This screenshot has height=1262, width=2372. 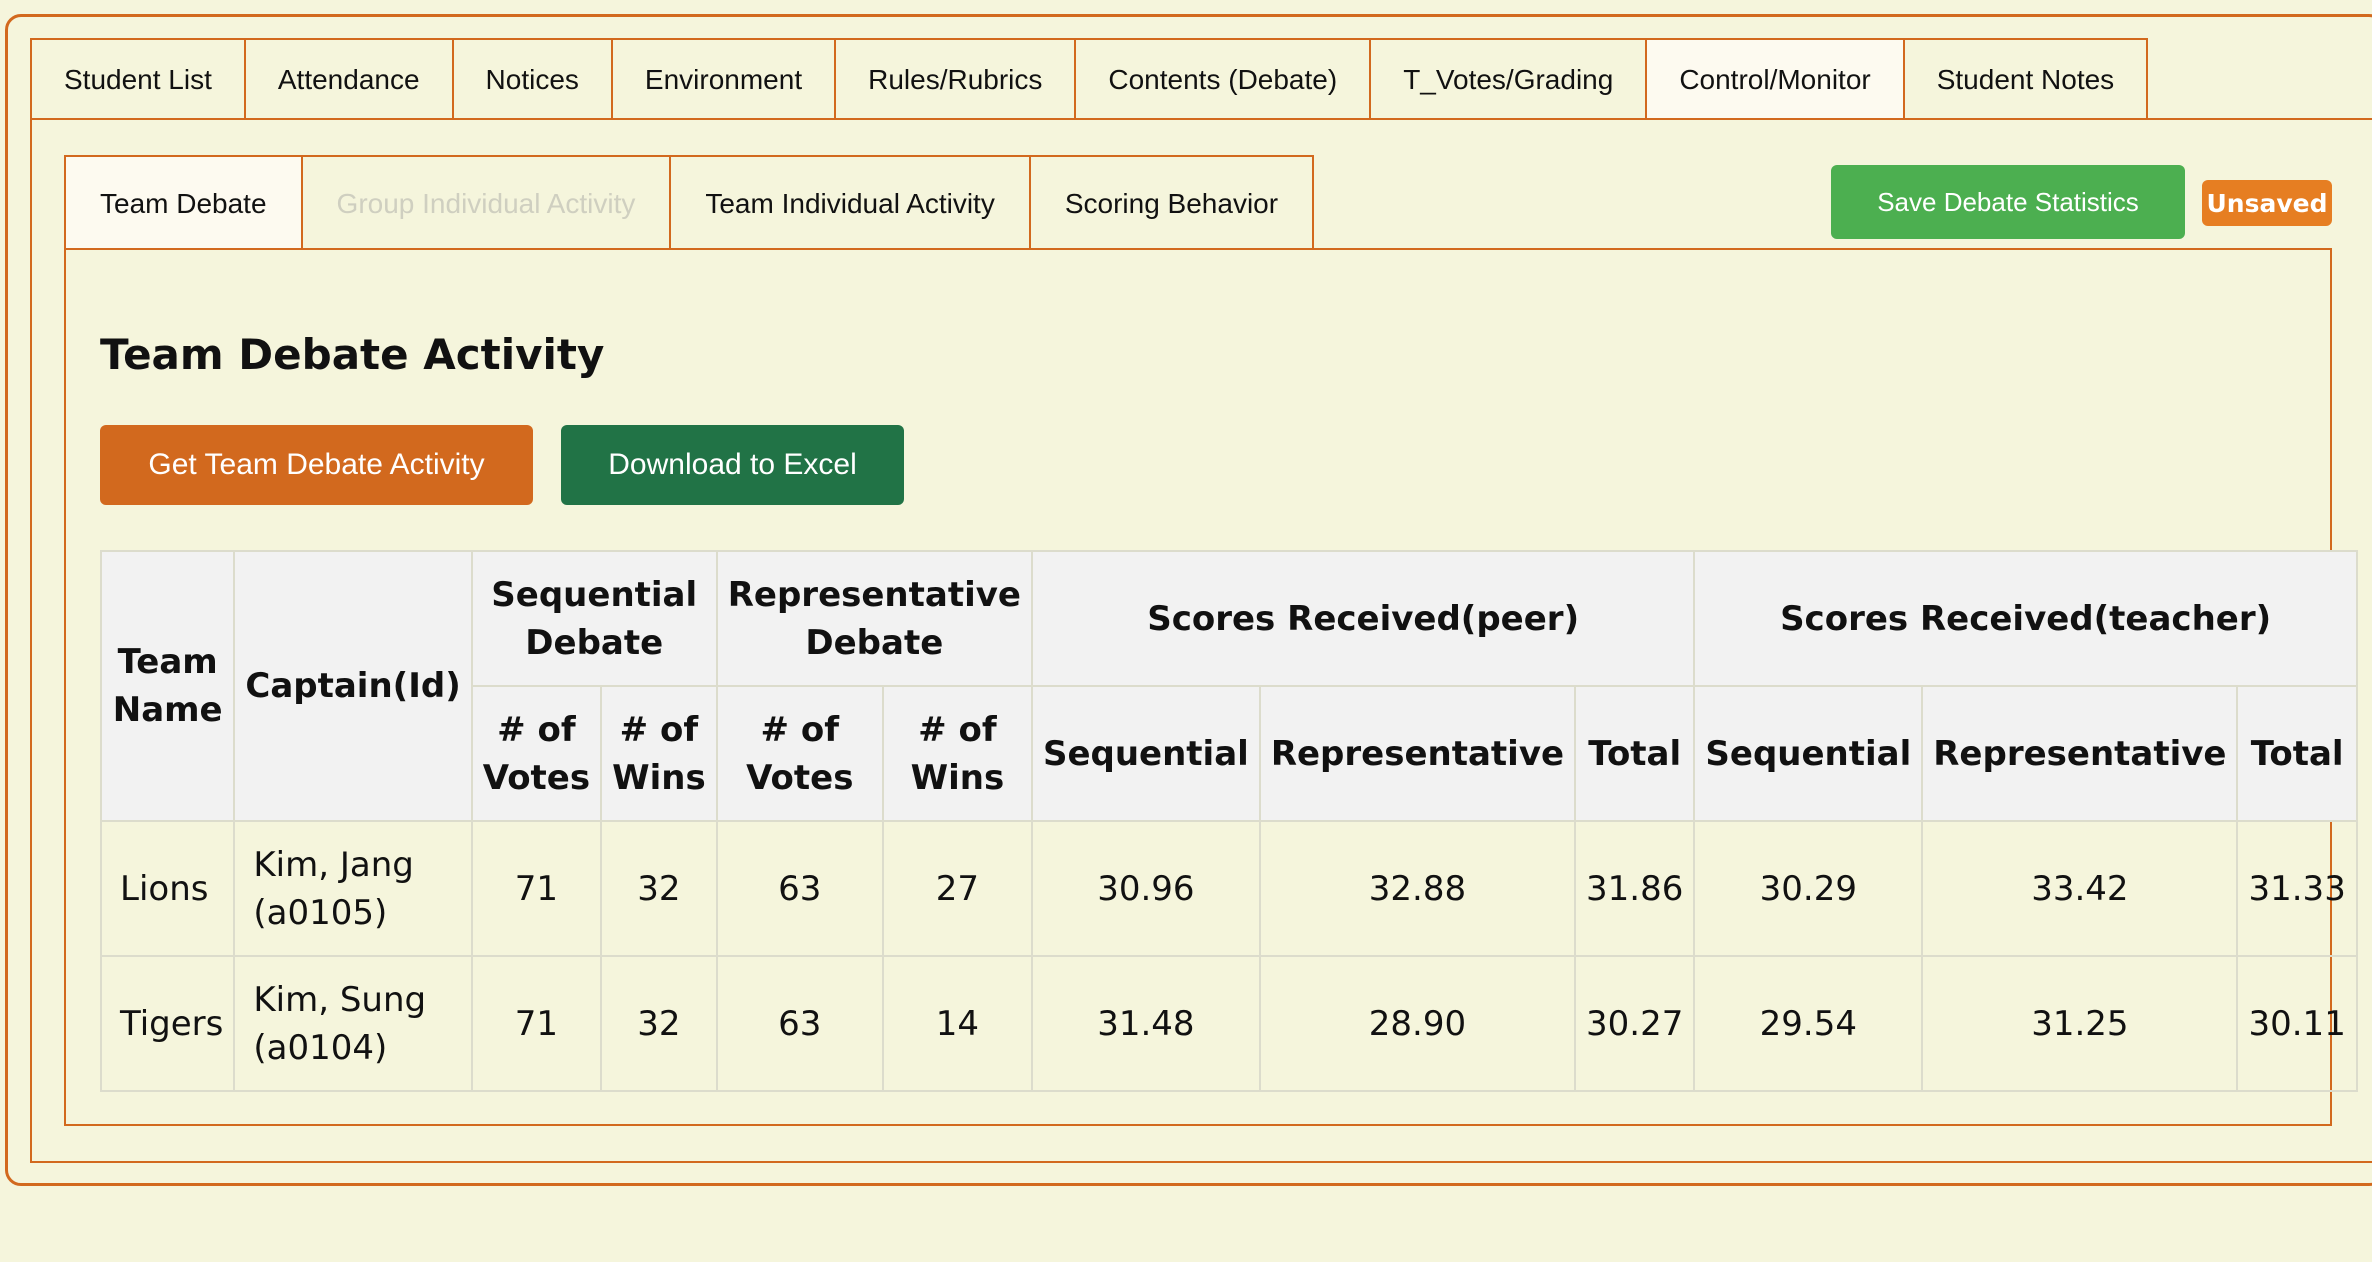 I want to click on get-team-debate-activity-button: Get Team Debate Activity, so click(x=316, y=465).